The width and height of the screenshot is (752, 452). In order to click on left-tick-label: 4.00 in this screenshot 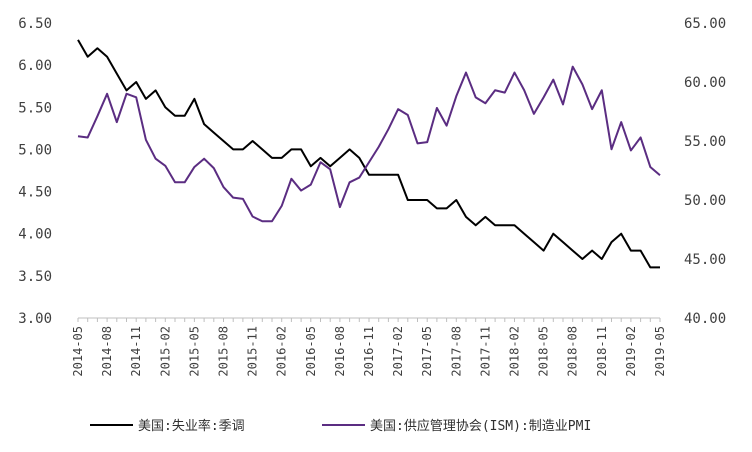, I will do `click(35, 235)`.